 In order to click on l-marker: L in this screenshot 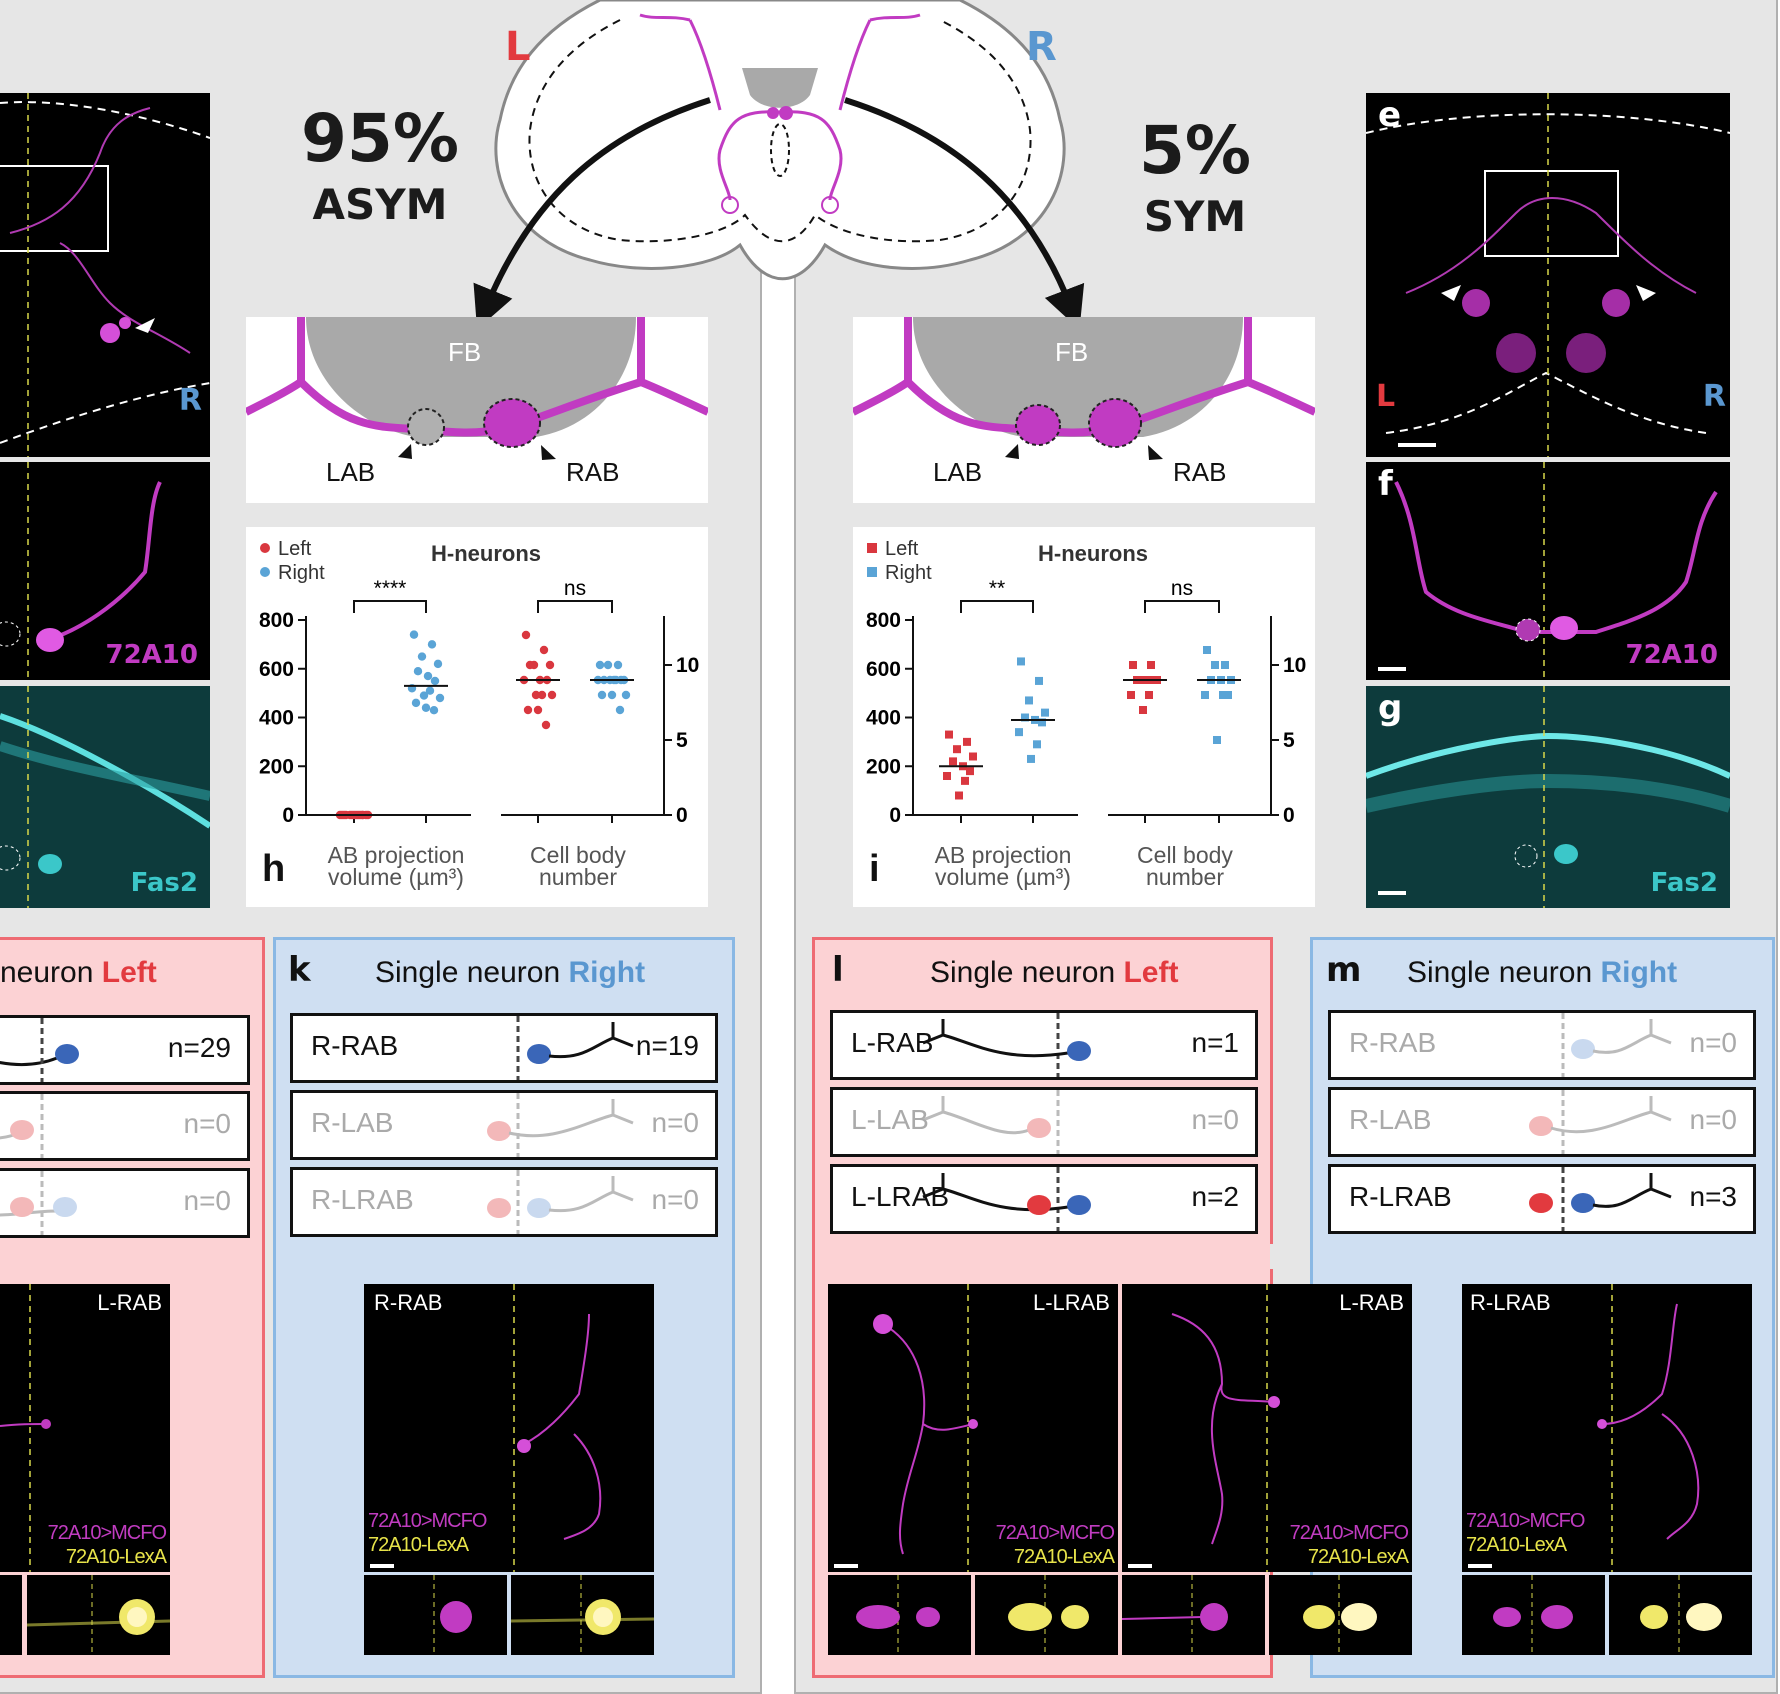, I will do `click(1386, 396)`.